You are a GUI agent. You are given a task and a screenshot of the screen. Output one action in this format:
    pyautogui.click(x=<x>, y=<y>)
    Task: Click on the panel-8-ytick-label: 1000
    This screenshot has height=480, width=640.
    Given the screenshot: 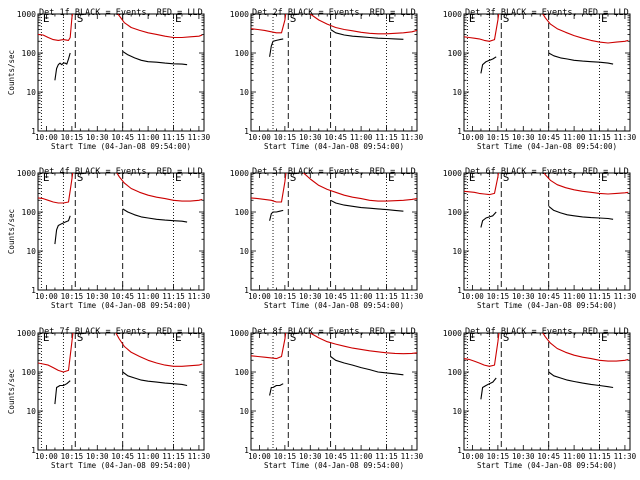 What is the action you would take?
    pyautogui.click(x=239, y=333)
    